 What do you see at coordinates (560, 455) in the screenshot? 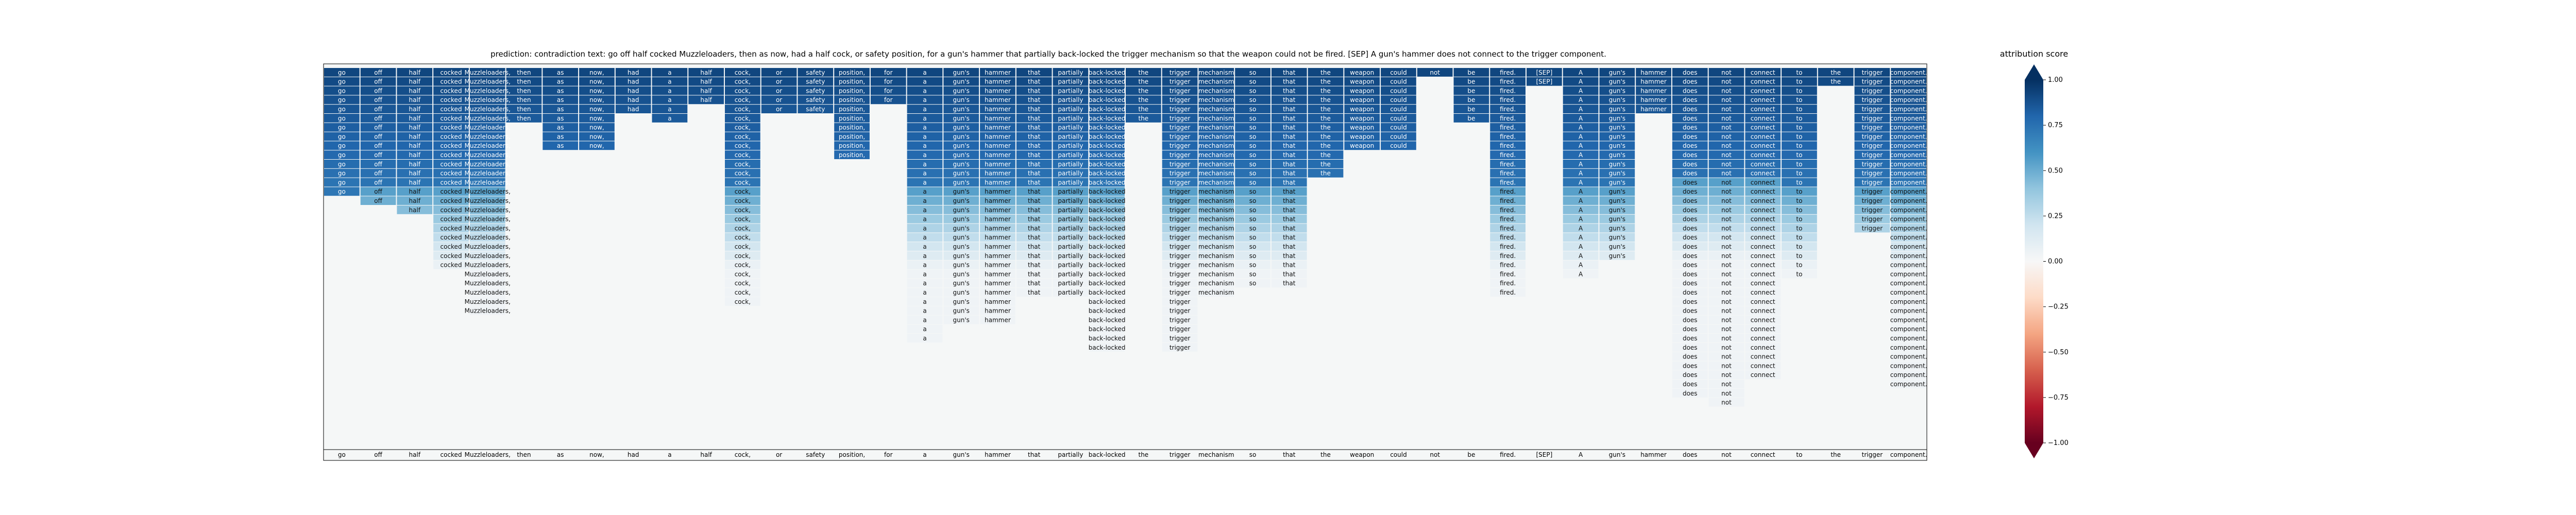
I see `x-axis-tick-label: as` at bounding box center [560, 455].